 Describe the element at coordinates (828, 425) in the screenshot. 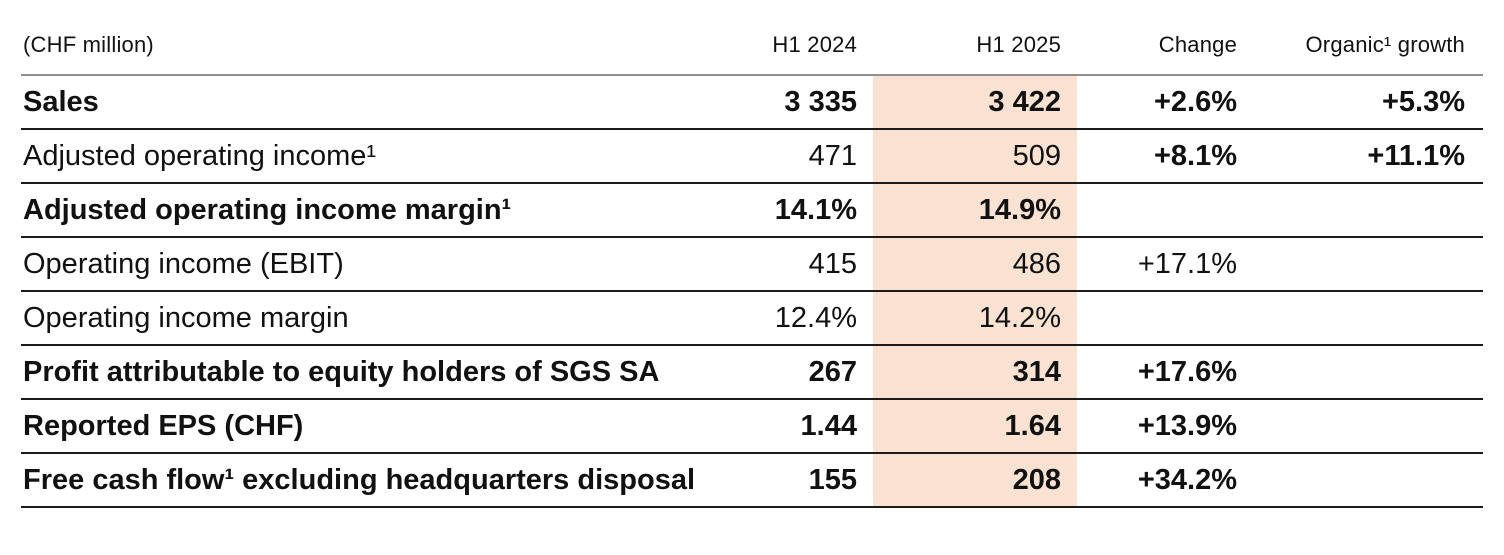

I see `value-h1-2024: 1.44` at that location.